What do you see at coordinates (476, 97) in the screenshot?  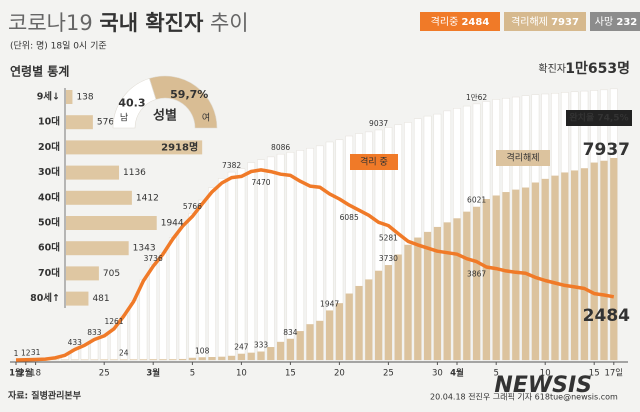 I see `value-label: 1만62` at bounding box center [476, 97].